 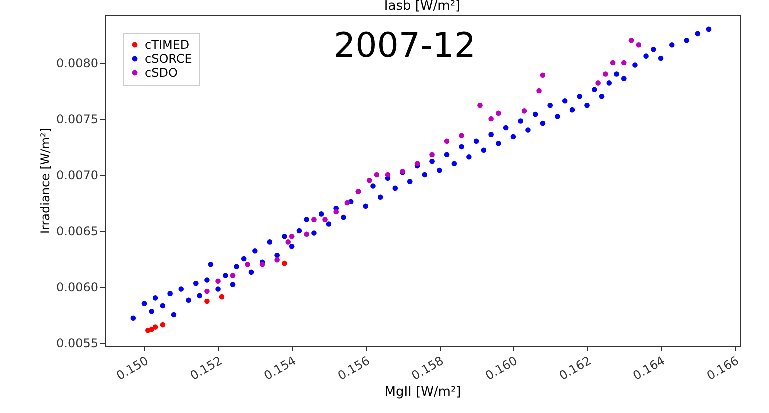 I want to click on y-tick-label: 0.0065, so click(x=77, y=231).